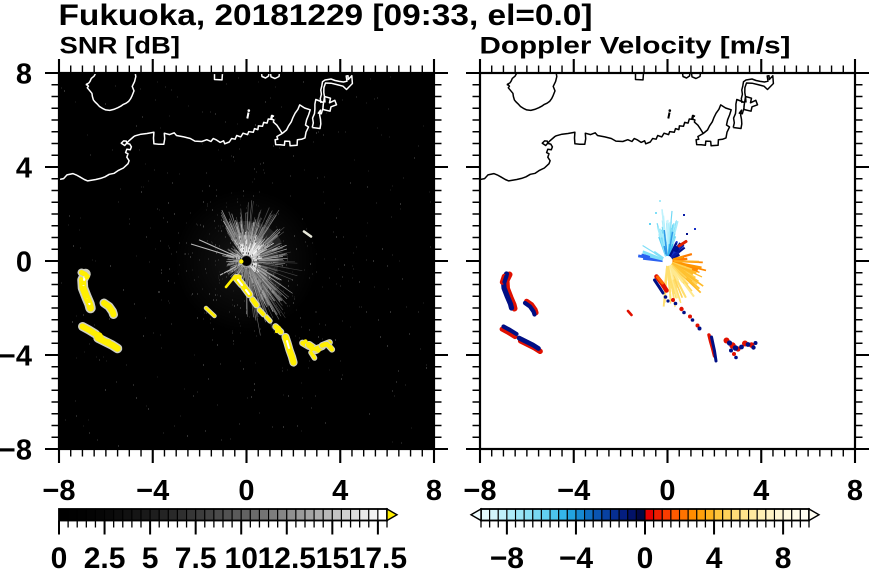 The width and height of the screenshot is (870, 570). I want to click on svg-text: Doppler Velocity [m/s], so click(635, 46).